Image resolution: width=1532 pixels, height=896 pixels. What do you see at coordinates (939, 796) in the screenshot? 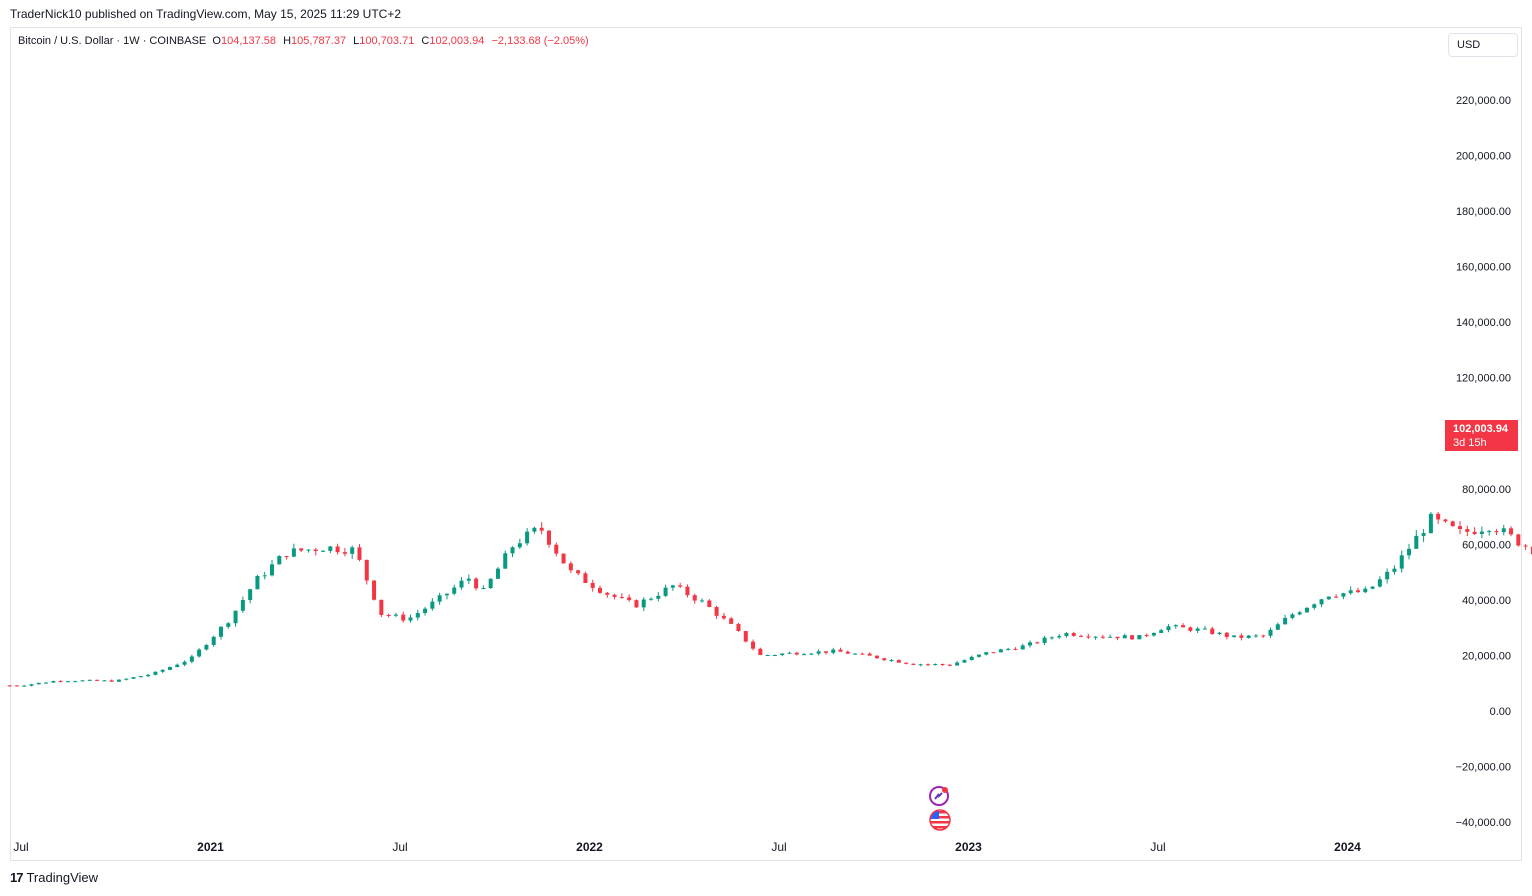
I see `lightning-news-icon` at bounding box center [939, 796].